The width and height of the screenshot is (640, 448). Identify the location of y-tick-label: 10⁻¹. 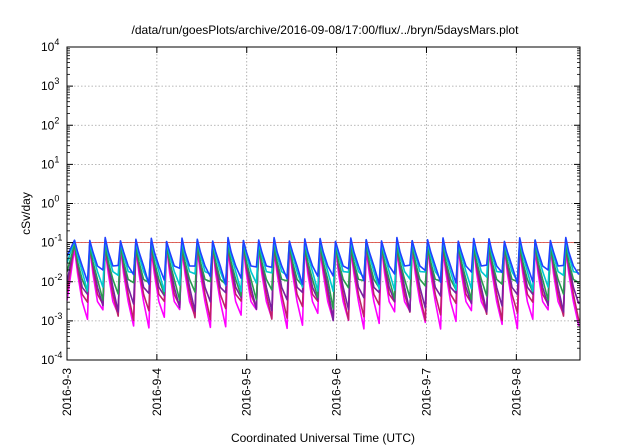
(51, 241).